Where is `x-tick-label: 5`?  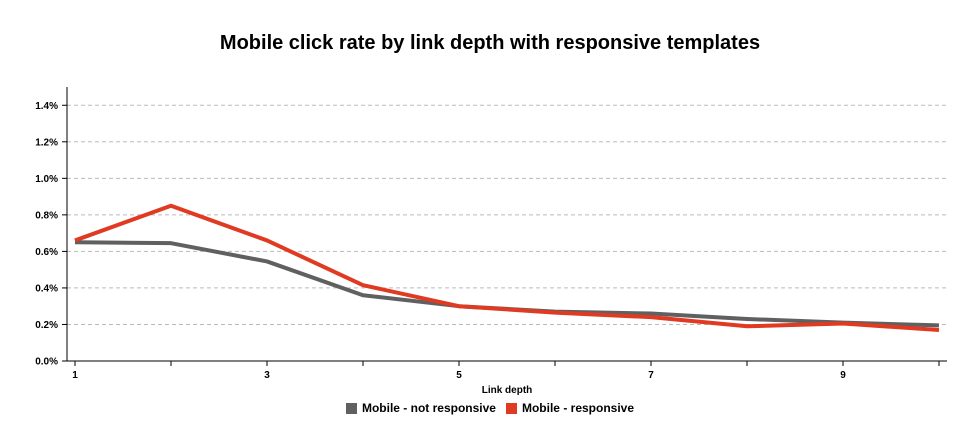 x-tick-label: 5 is located at coordinates (459, 375).